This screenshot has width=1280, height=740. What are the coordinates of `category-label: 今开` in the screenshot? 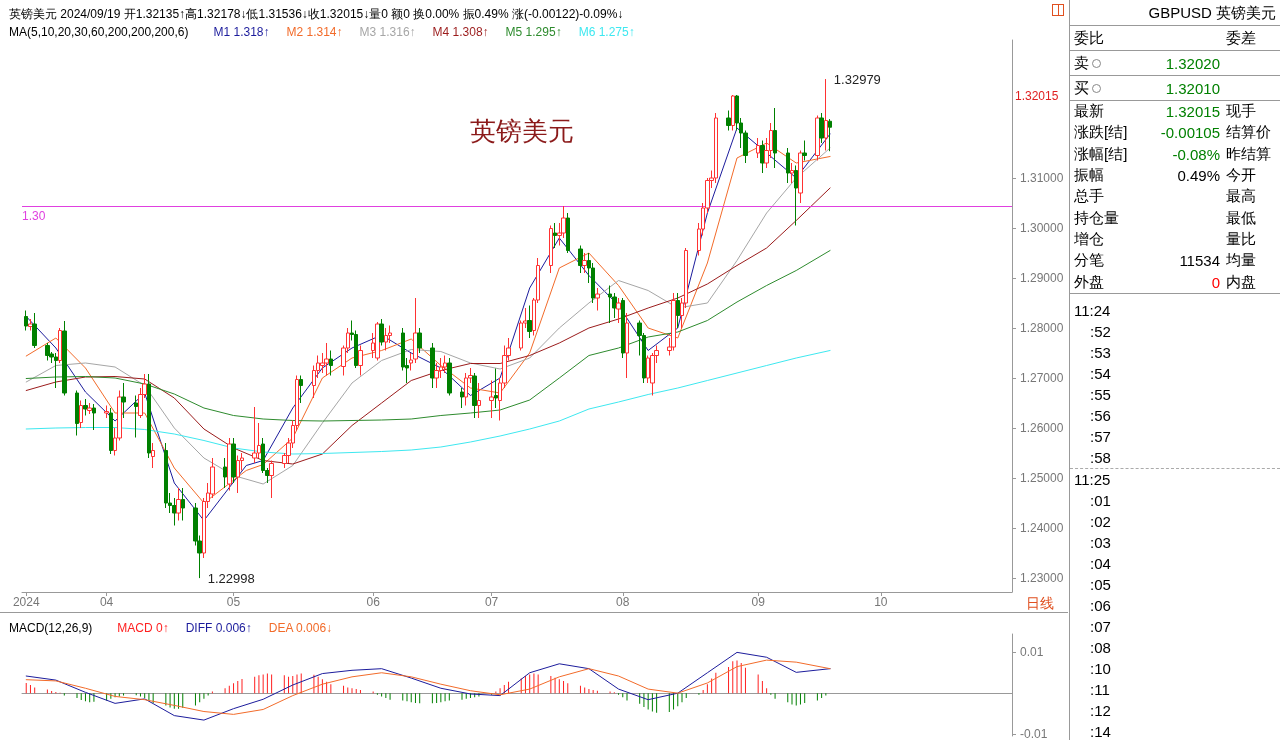 It's located at (1241, 175).